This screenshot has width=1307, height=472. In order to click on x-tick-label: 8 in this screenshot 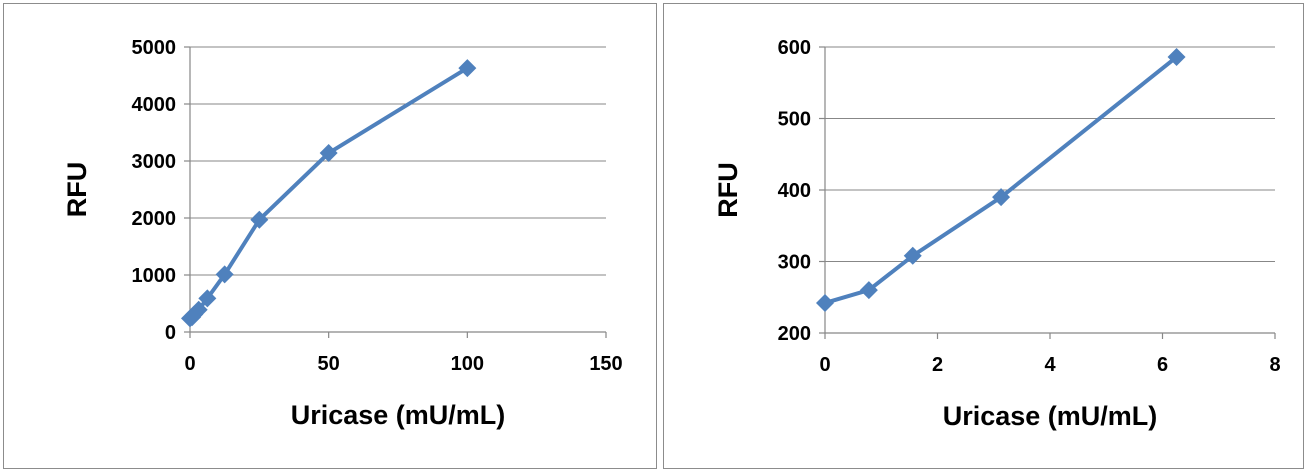, I will do `click(1274, 365)`.